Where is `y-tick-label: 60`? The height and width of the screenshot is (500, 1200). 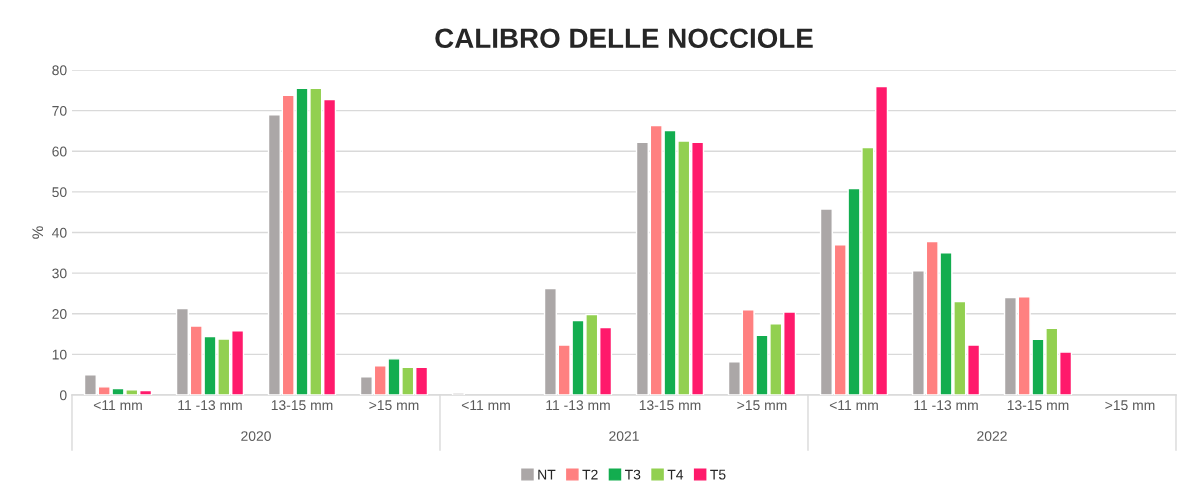
y-tick-label: 60 is located at coordinates (59, 151).